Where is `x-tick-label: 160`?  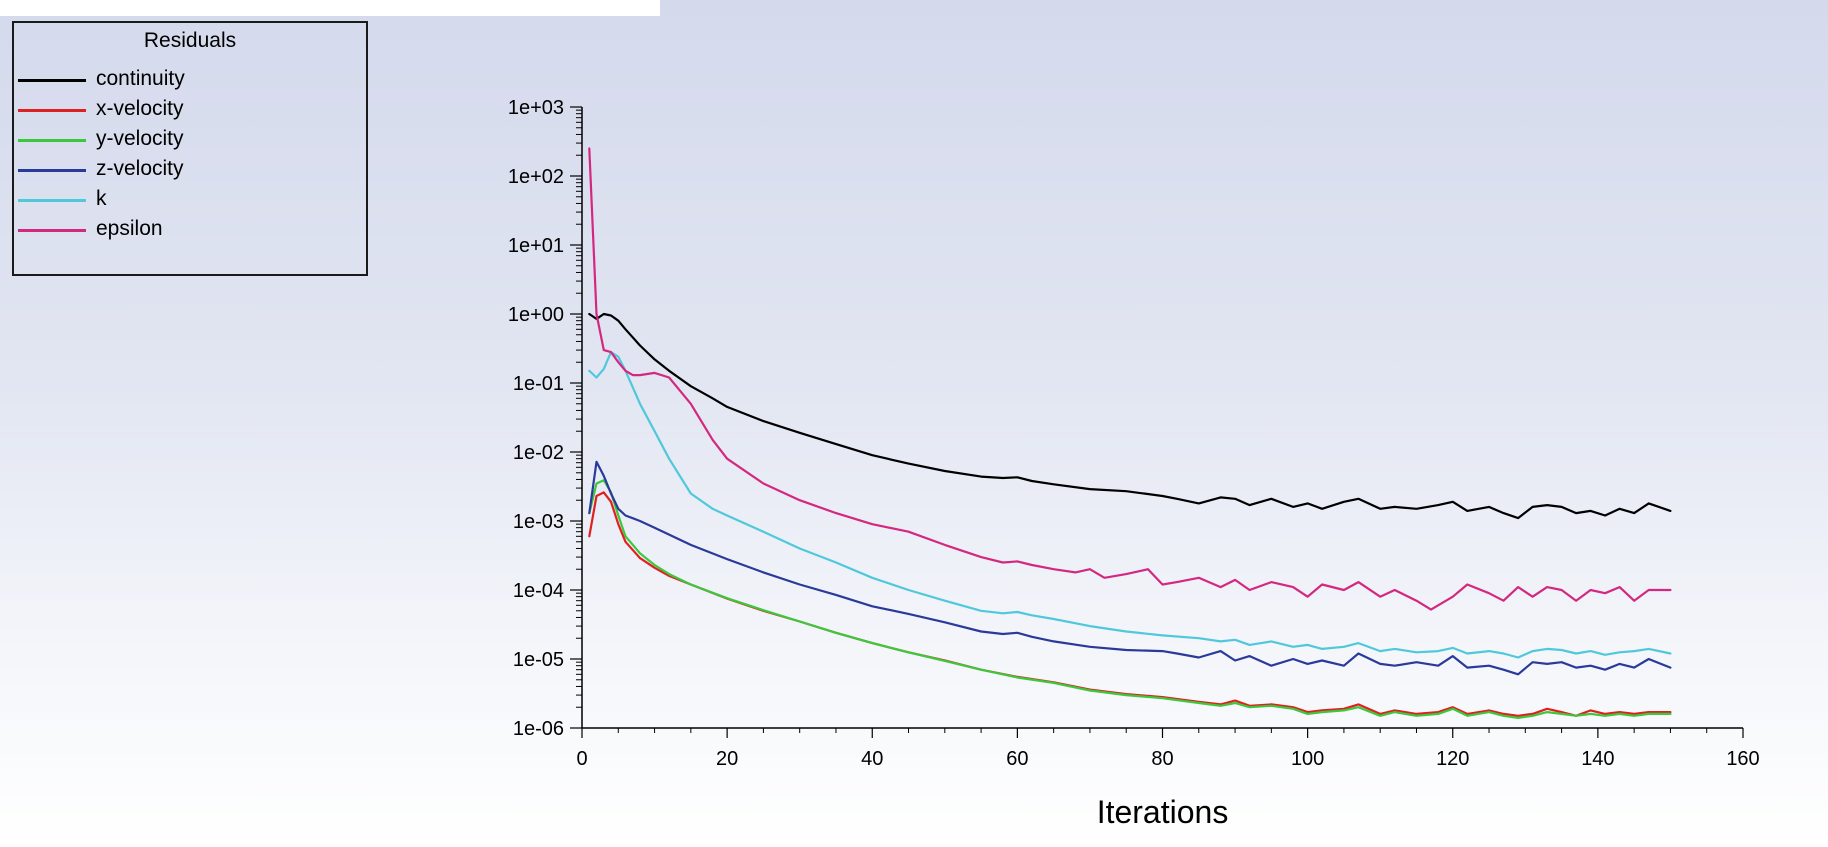 x-tick-label: 160 is located at coordinates (1742, 759).